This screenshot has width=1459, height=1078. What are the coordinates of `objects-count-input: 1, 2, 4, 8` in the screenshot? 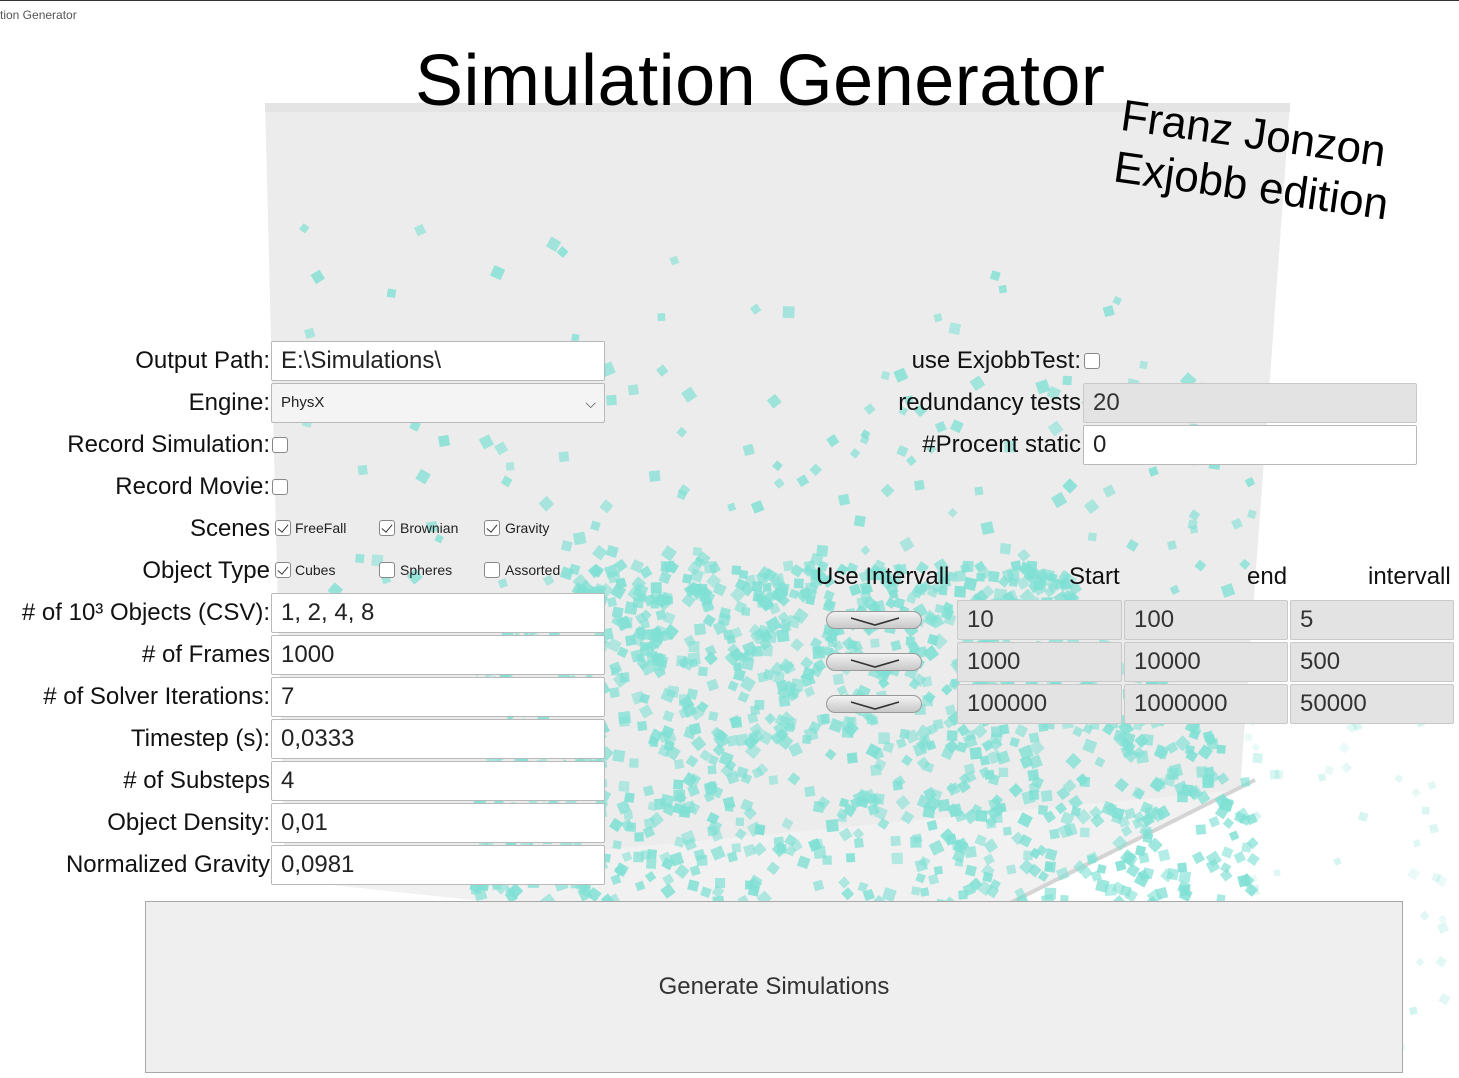 It's located at (438, 613).